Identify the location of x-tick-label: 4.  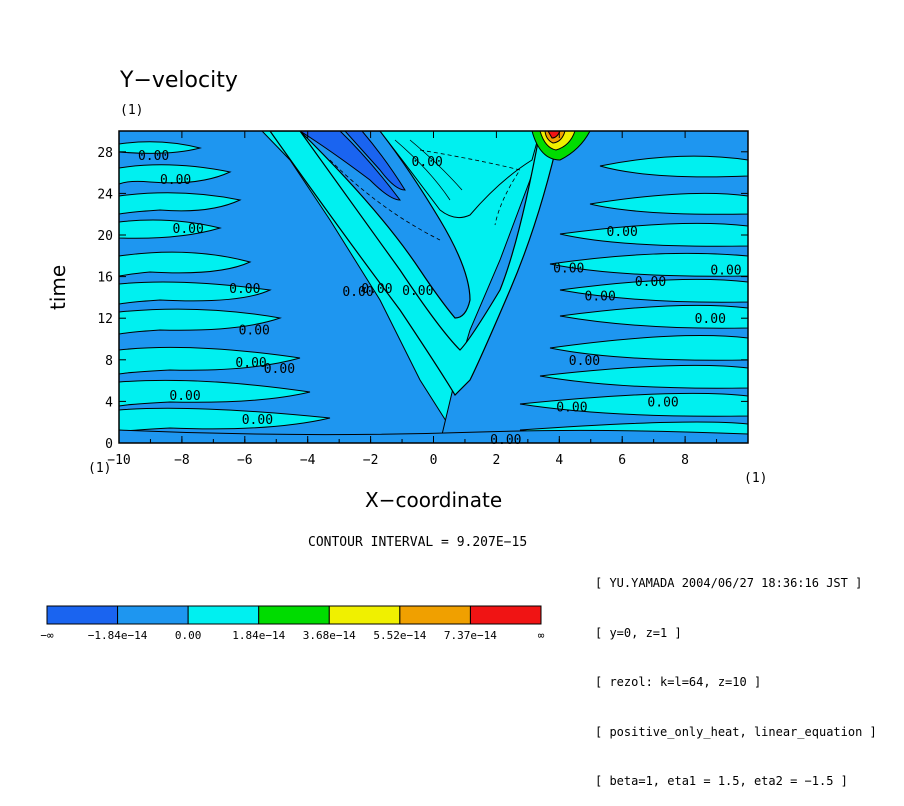
(559, 460).